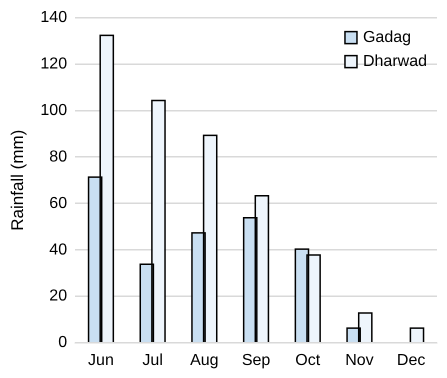 The image size is (447, 378). Describe the element at coordinates (359, 360) in the screenshot. I see `x-tick-label: Nov` at that location.